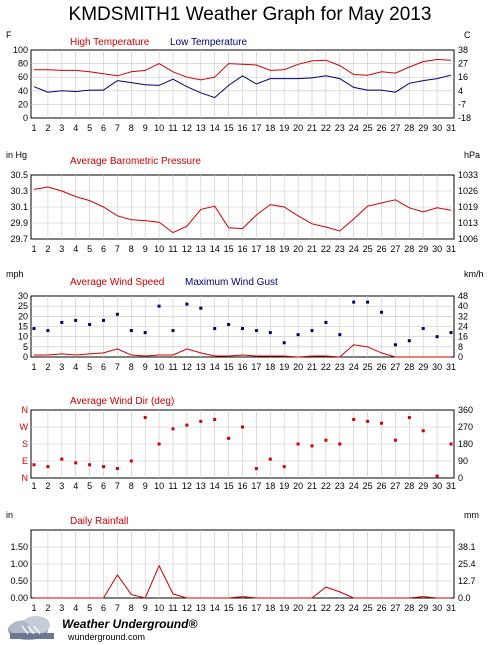  Describe the element at coordinates (215, 608) in the screenshot. I see `x-tick-day: 14` at that location.